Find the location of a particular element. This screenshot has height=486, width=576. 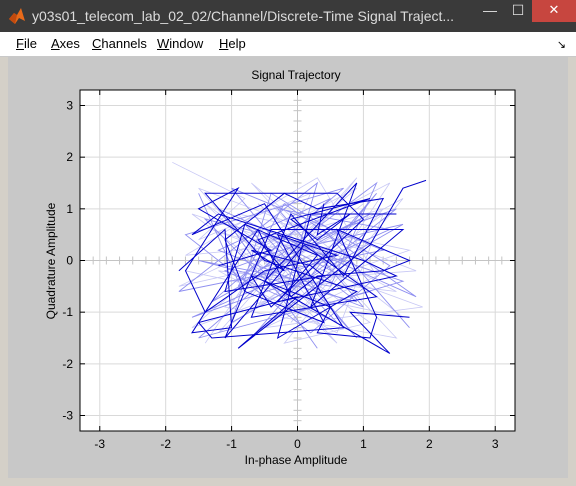

y-tick-label: -2 is located at coordinates (67, 364).